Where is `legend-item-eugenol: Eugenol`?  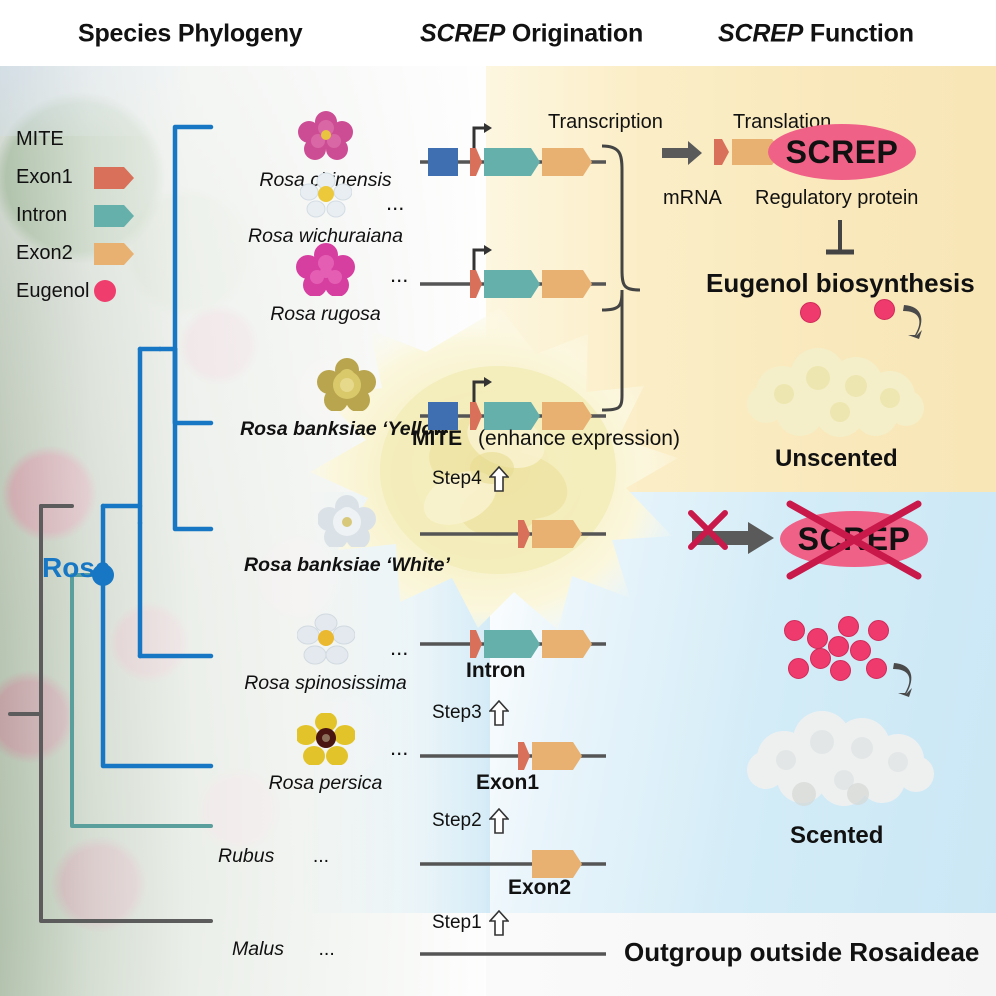 legend-item-eugenol: Eugenol is located at coordinates (75, 291).